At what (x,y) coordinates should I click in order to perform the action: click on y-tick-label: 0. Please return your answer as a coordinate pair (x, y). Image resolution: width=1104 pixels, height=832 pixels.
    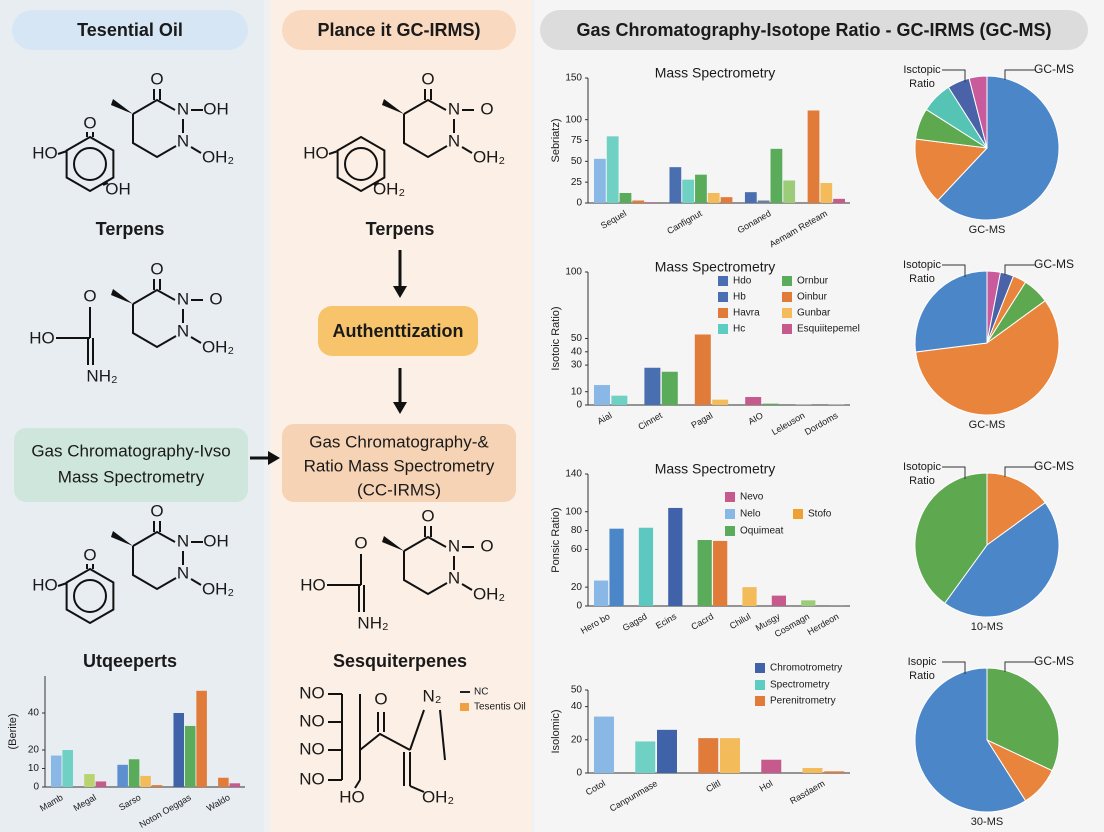
    Looking at the image, I should click on (579, 606).